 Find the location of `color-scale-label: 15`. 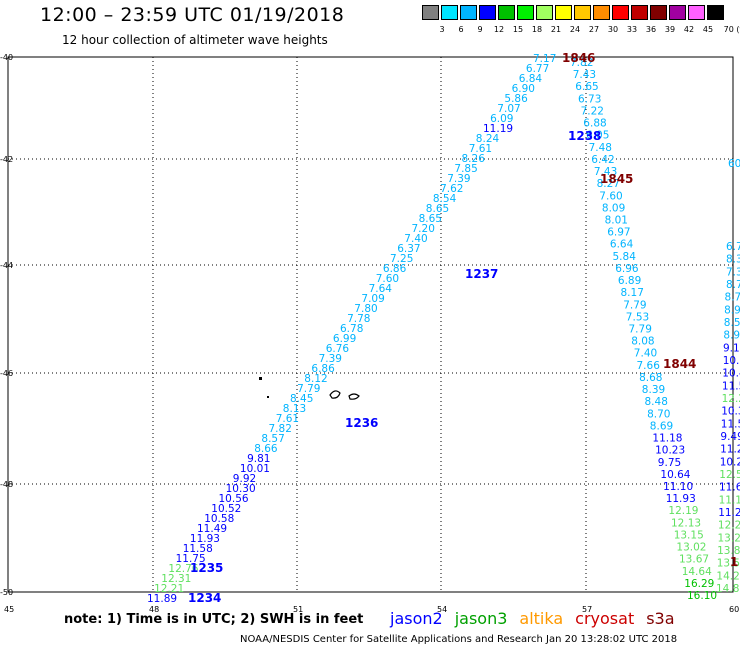

color-scale-label: 15 is located at coordinates (518, 29).